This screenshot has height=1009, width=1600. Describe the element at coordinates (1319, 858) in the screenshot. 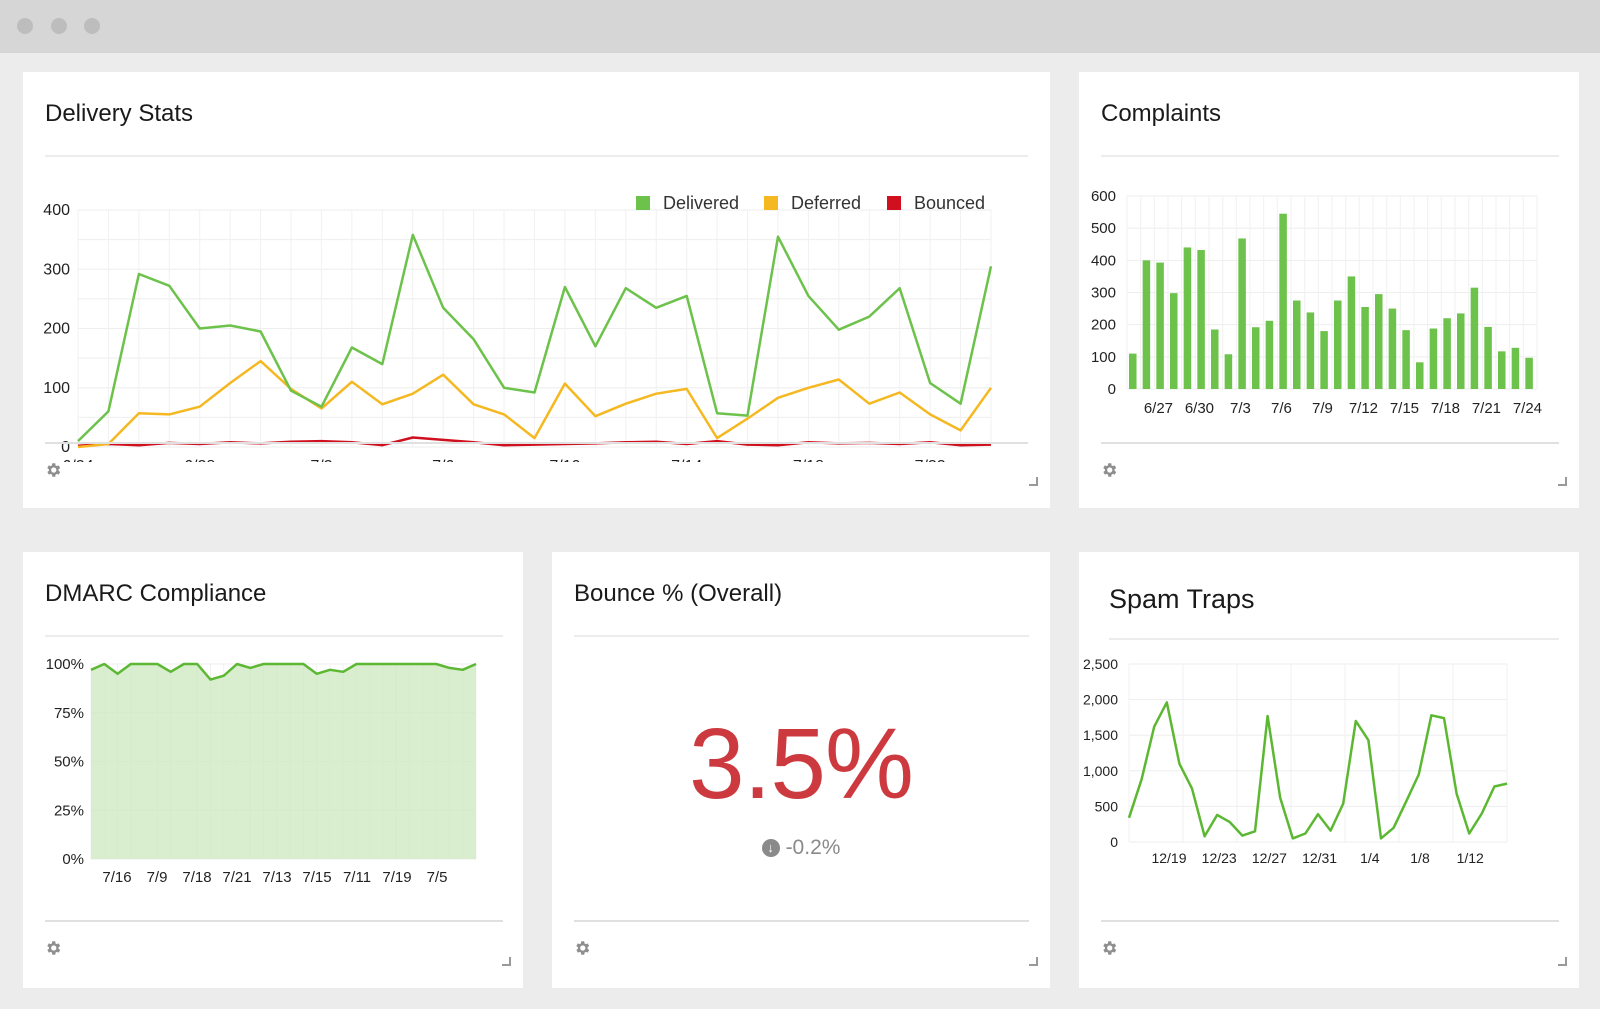

I see `x-tick-label: 12/31` at that location.